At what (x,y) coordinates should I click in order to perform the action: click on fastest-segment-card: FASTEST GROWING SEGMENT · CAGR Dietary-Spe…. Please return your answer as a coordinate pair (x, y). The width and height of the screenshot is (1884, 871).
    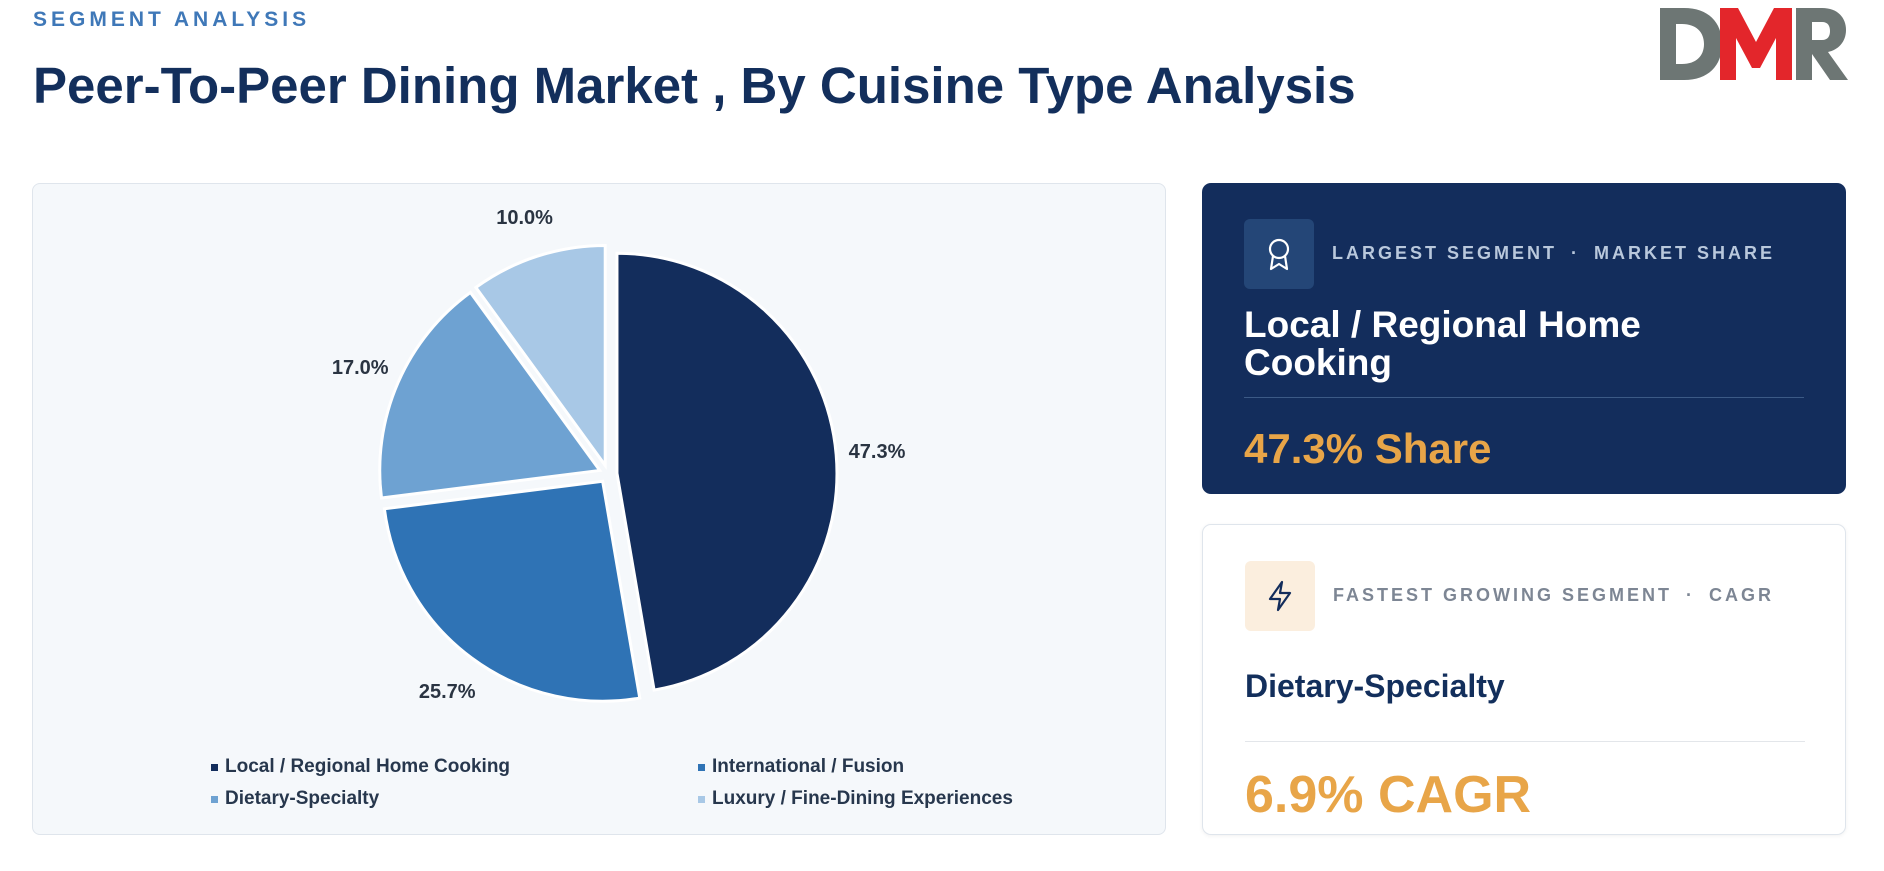
    Looking at the image, I should click on (1524, 679).